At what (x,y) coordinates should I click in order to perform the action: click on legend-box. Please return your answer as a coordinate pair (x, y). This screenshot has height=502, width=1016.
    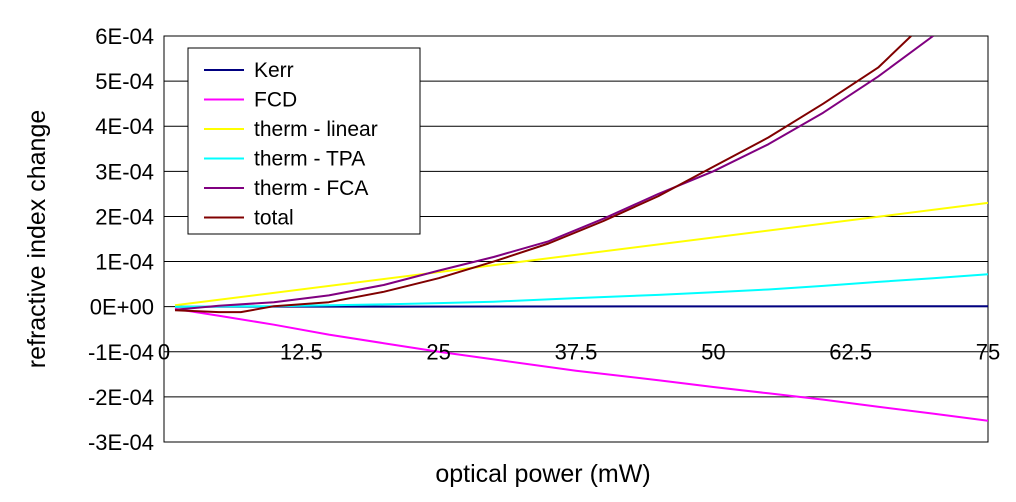
    Looking at the image, I should click on (304, 141).